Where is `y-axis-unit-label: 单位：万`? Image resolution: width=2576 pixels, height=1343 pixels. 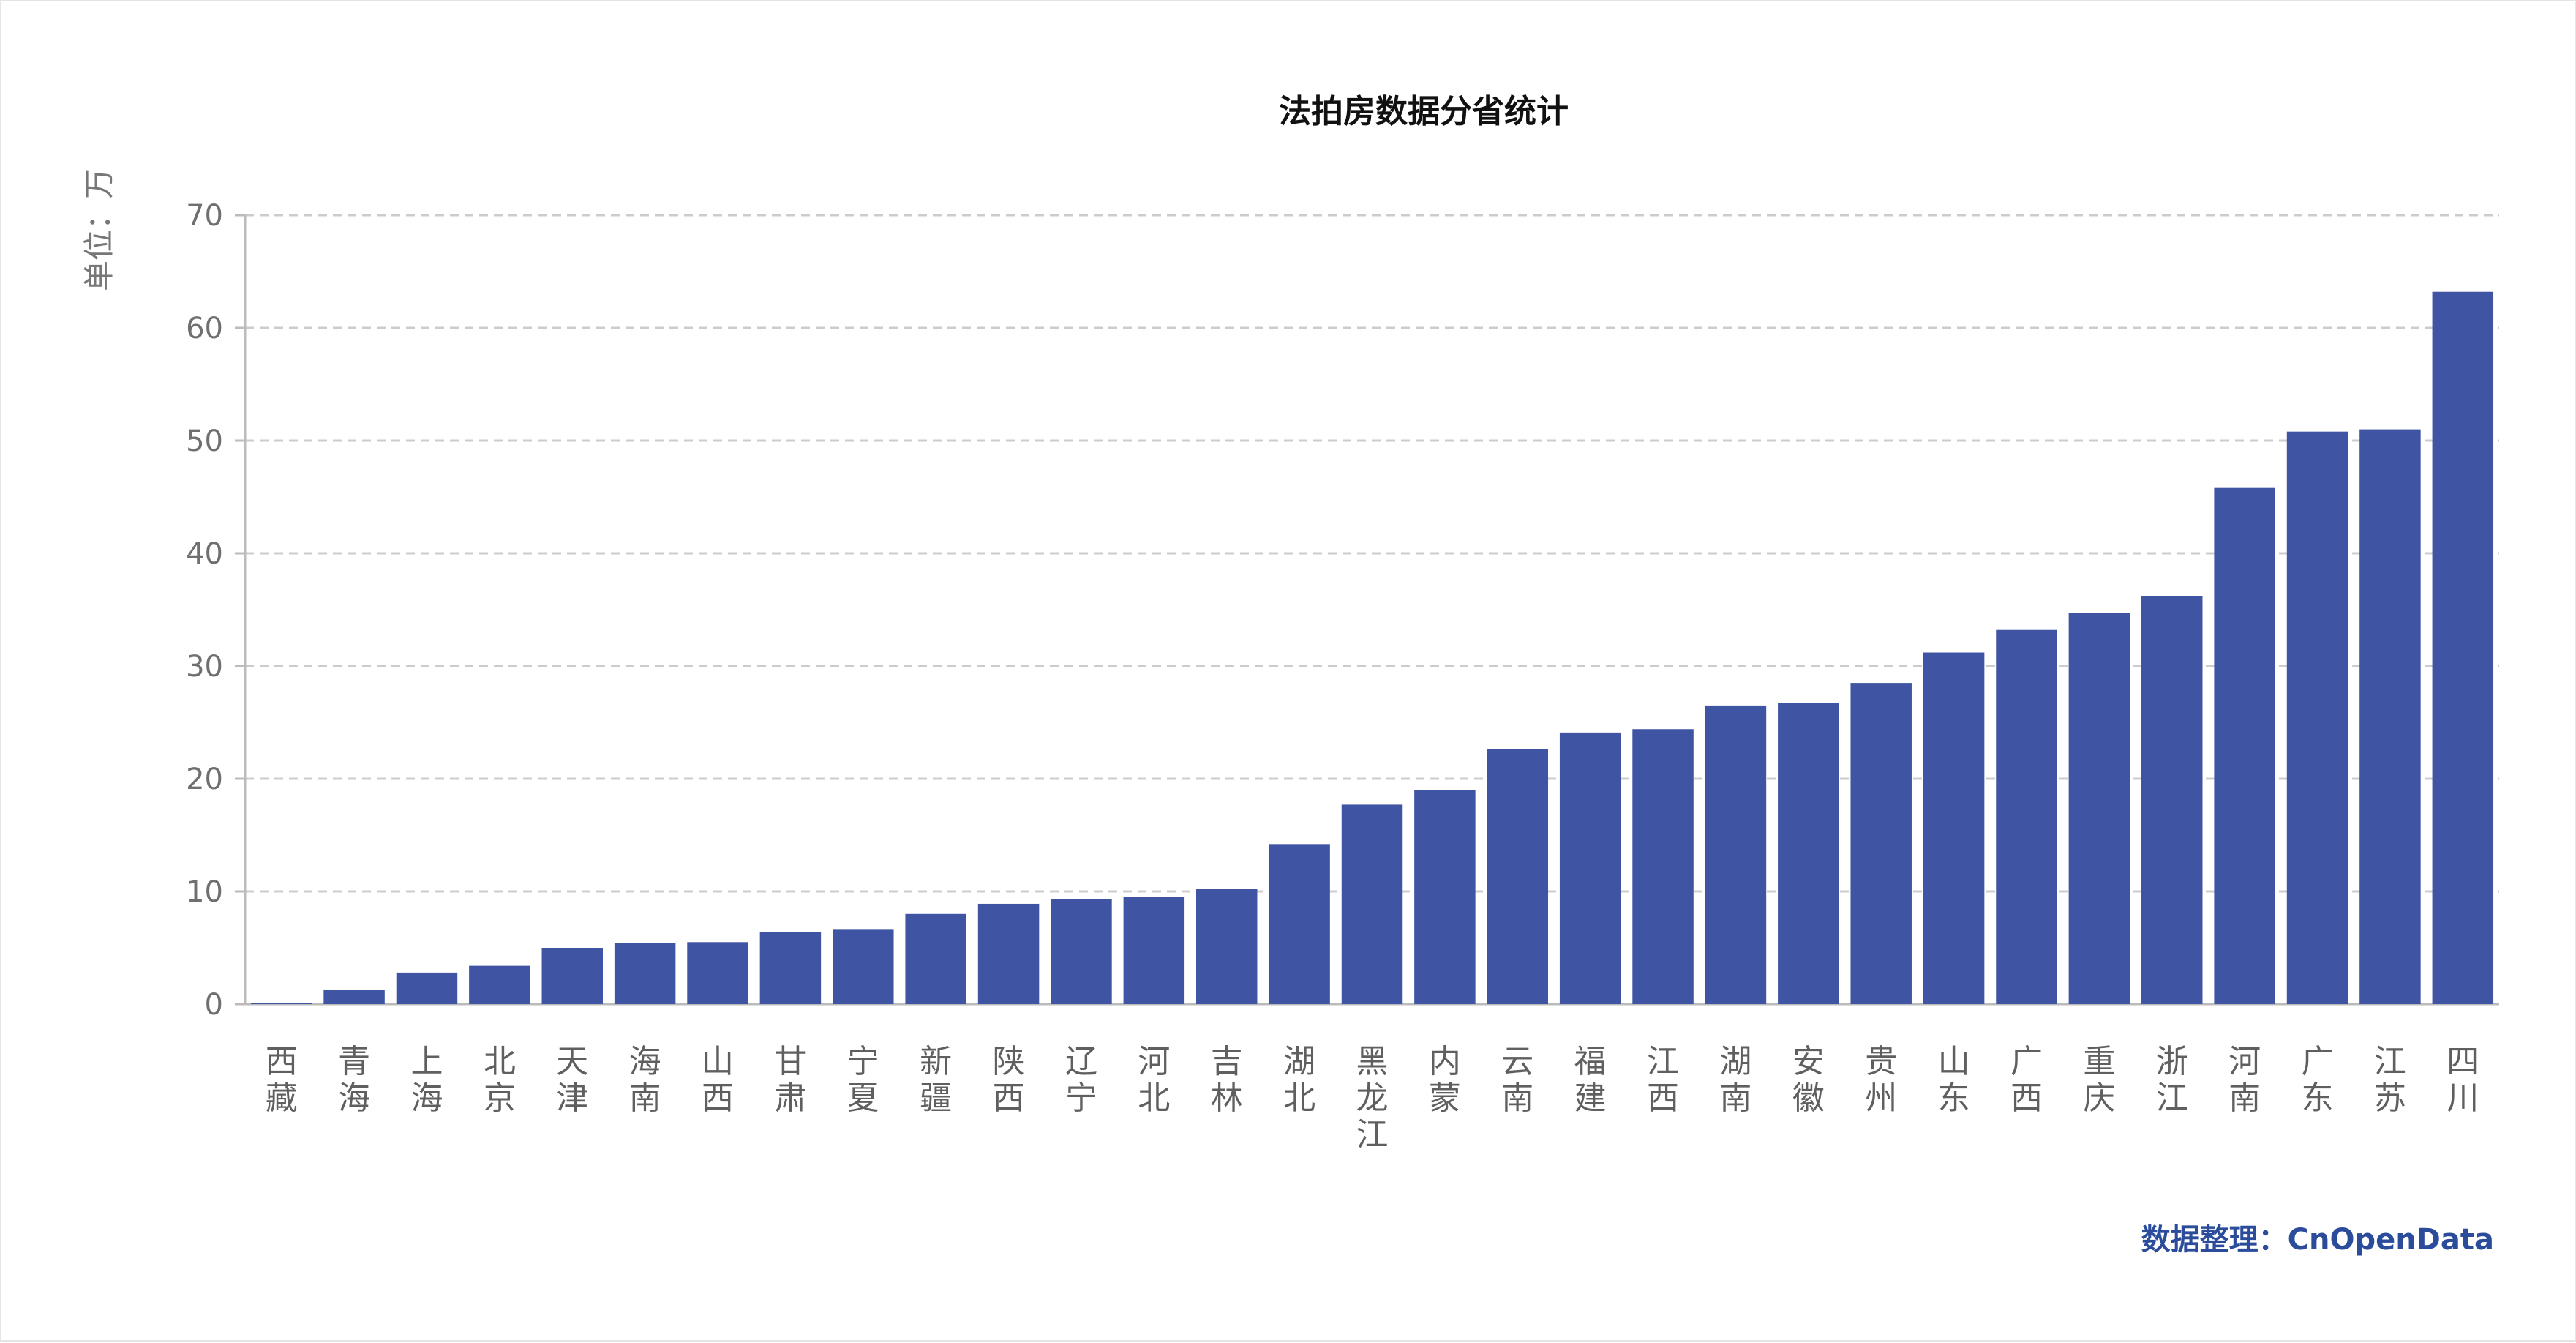 y-axis-unit-label: 单位：万 is located at coordinates (99, 229).